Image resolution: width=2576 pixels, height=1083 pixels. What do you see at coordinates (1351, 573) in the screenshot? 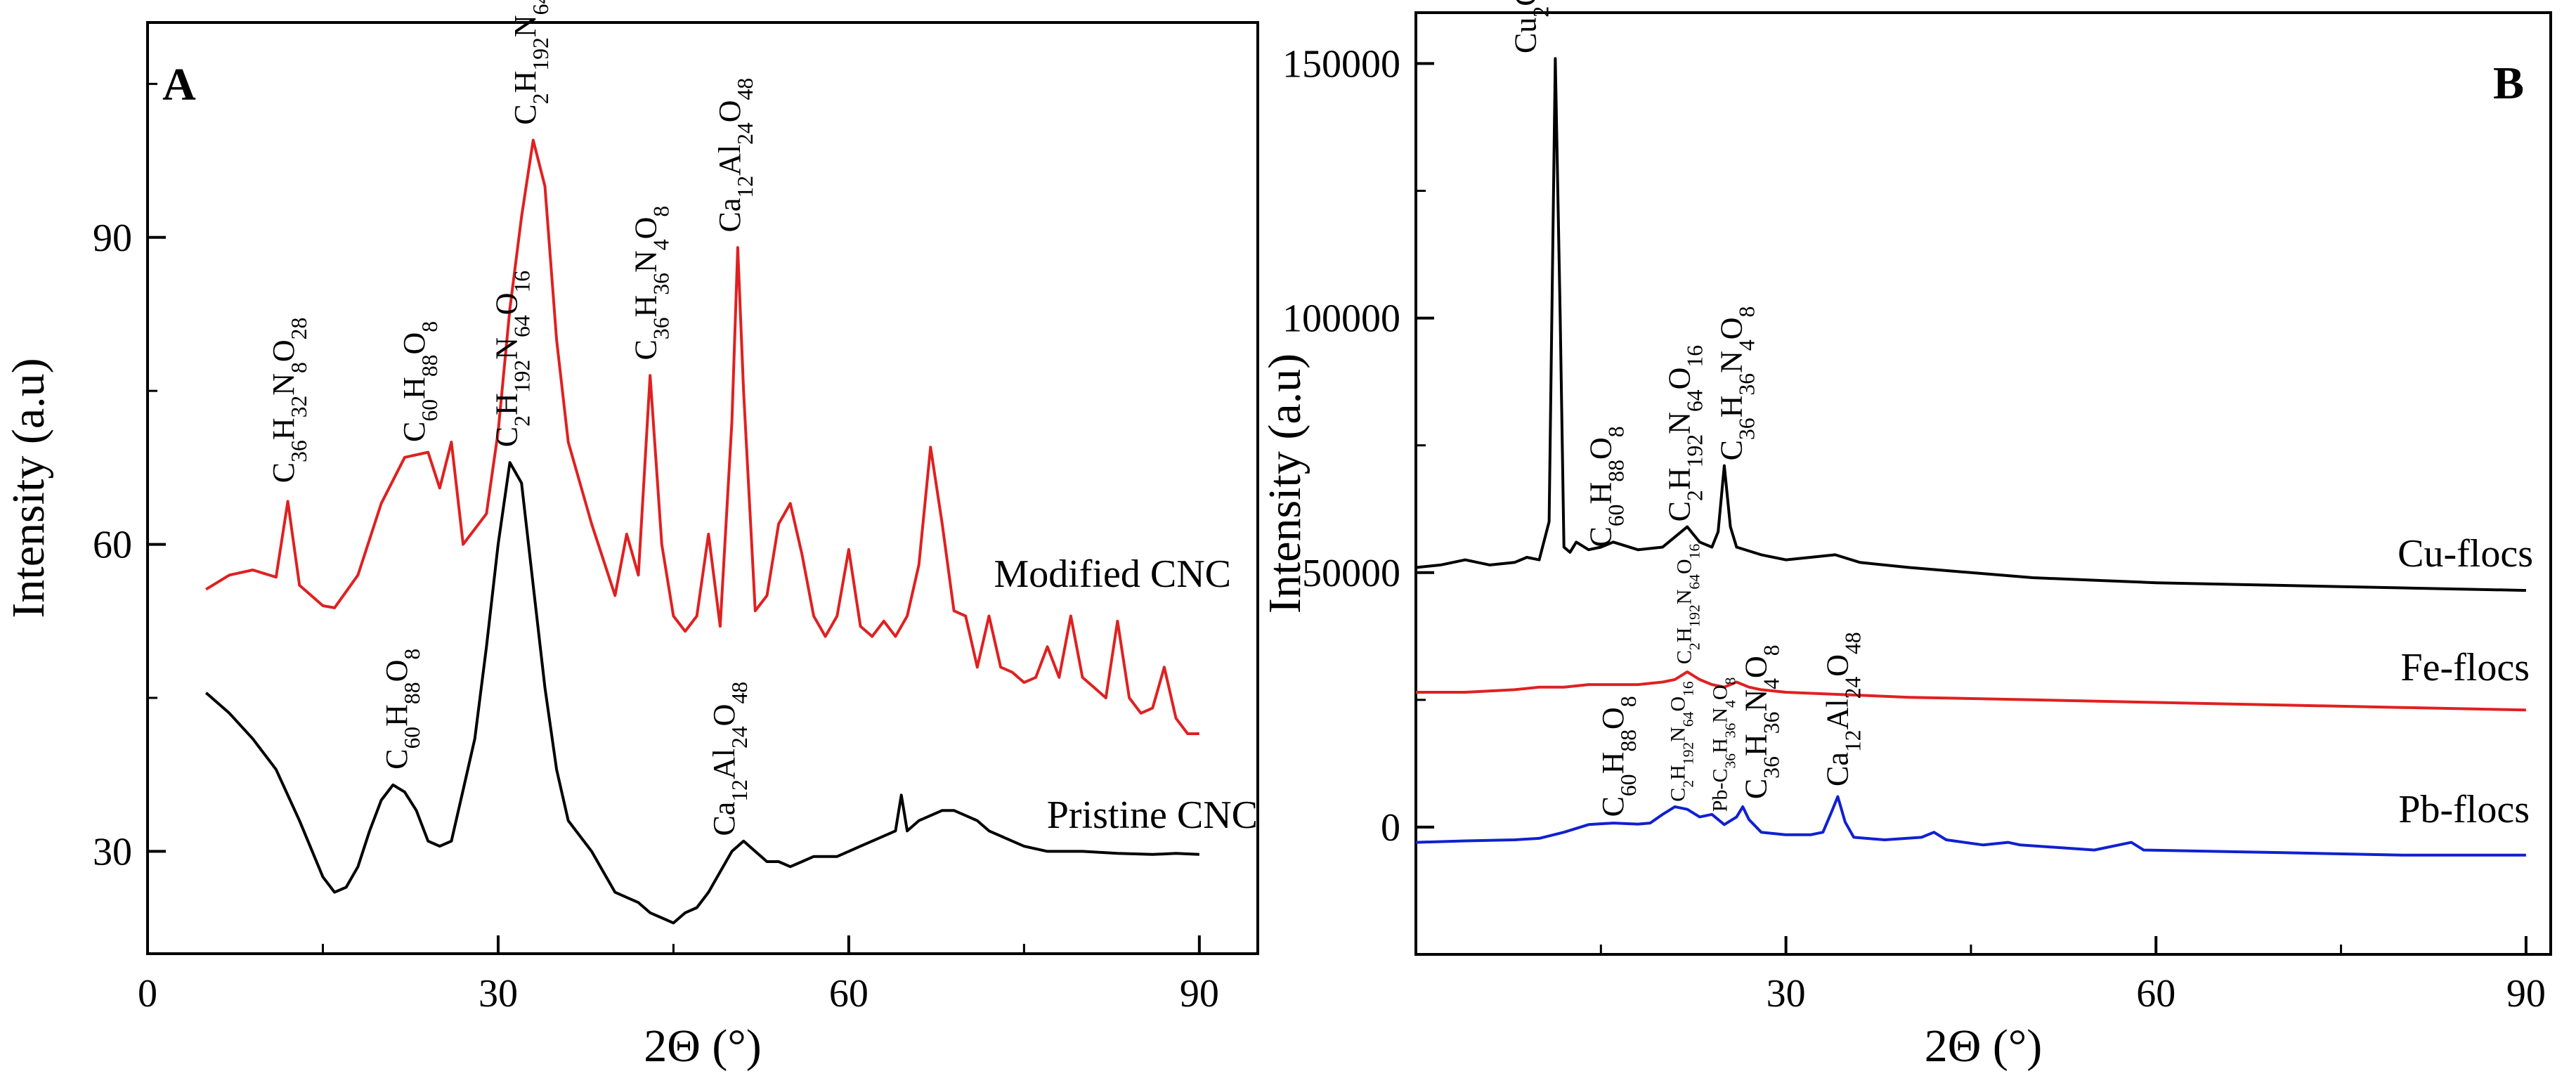
I see `y-tick-label: 50000` at bounding box center [1351, 573].